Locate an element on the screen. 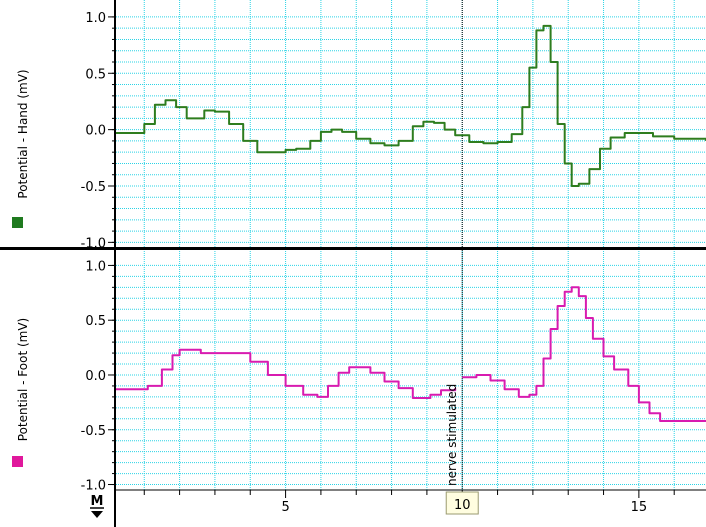  cursor-value-box is located at coordinates (462, 503).